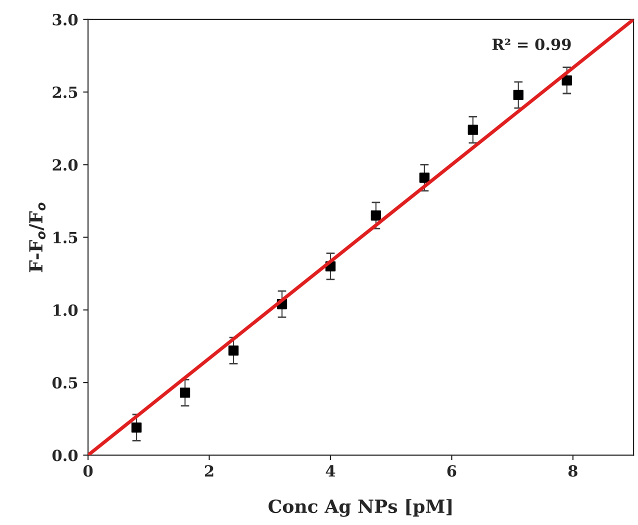 This screenshot has height=525, width=638. Describe the element at coordinates (331, 471) in the screenshot. I see `x-tick-label: 4` at that location.